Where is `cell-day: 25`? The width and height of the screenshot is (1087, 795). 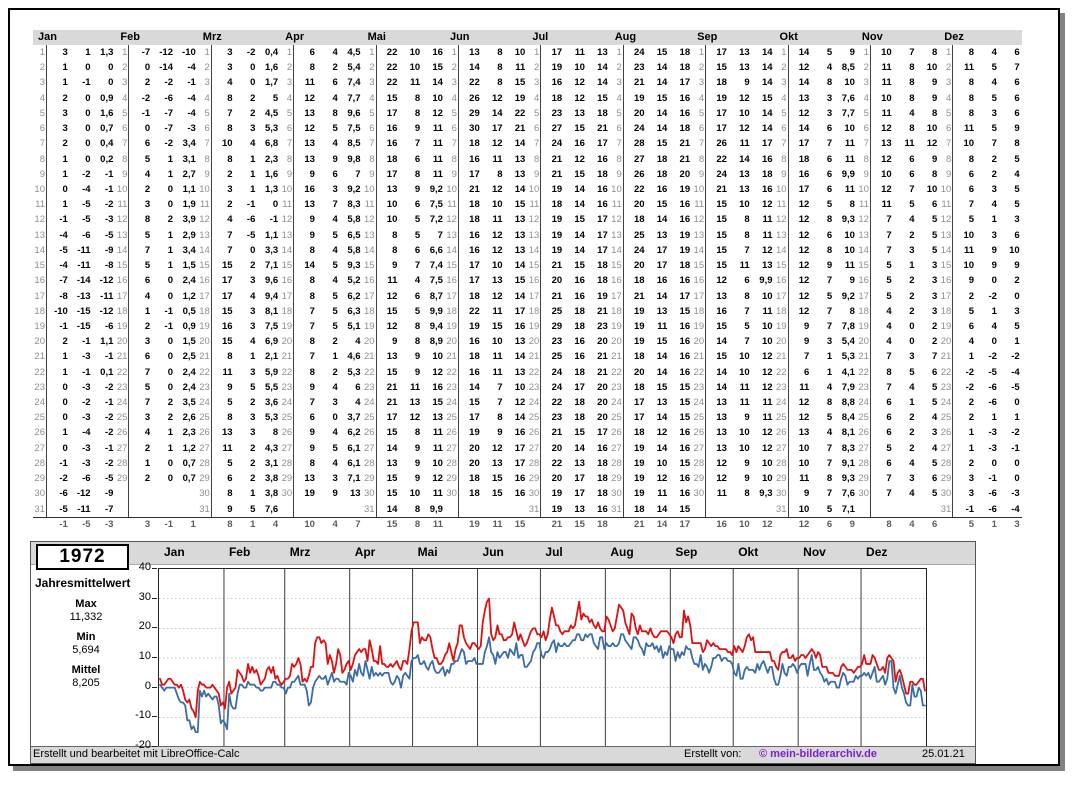 cell-day: 25 is located at coordinates (782, 418).